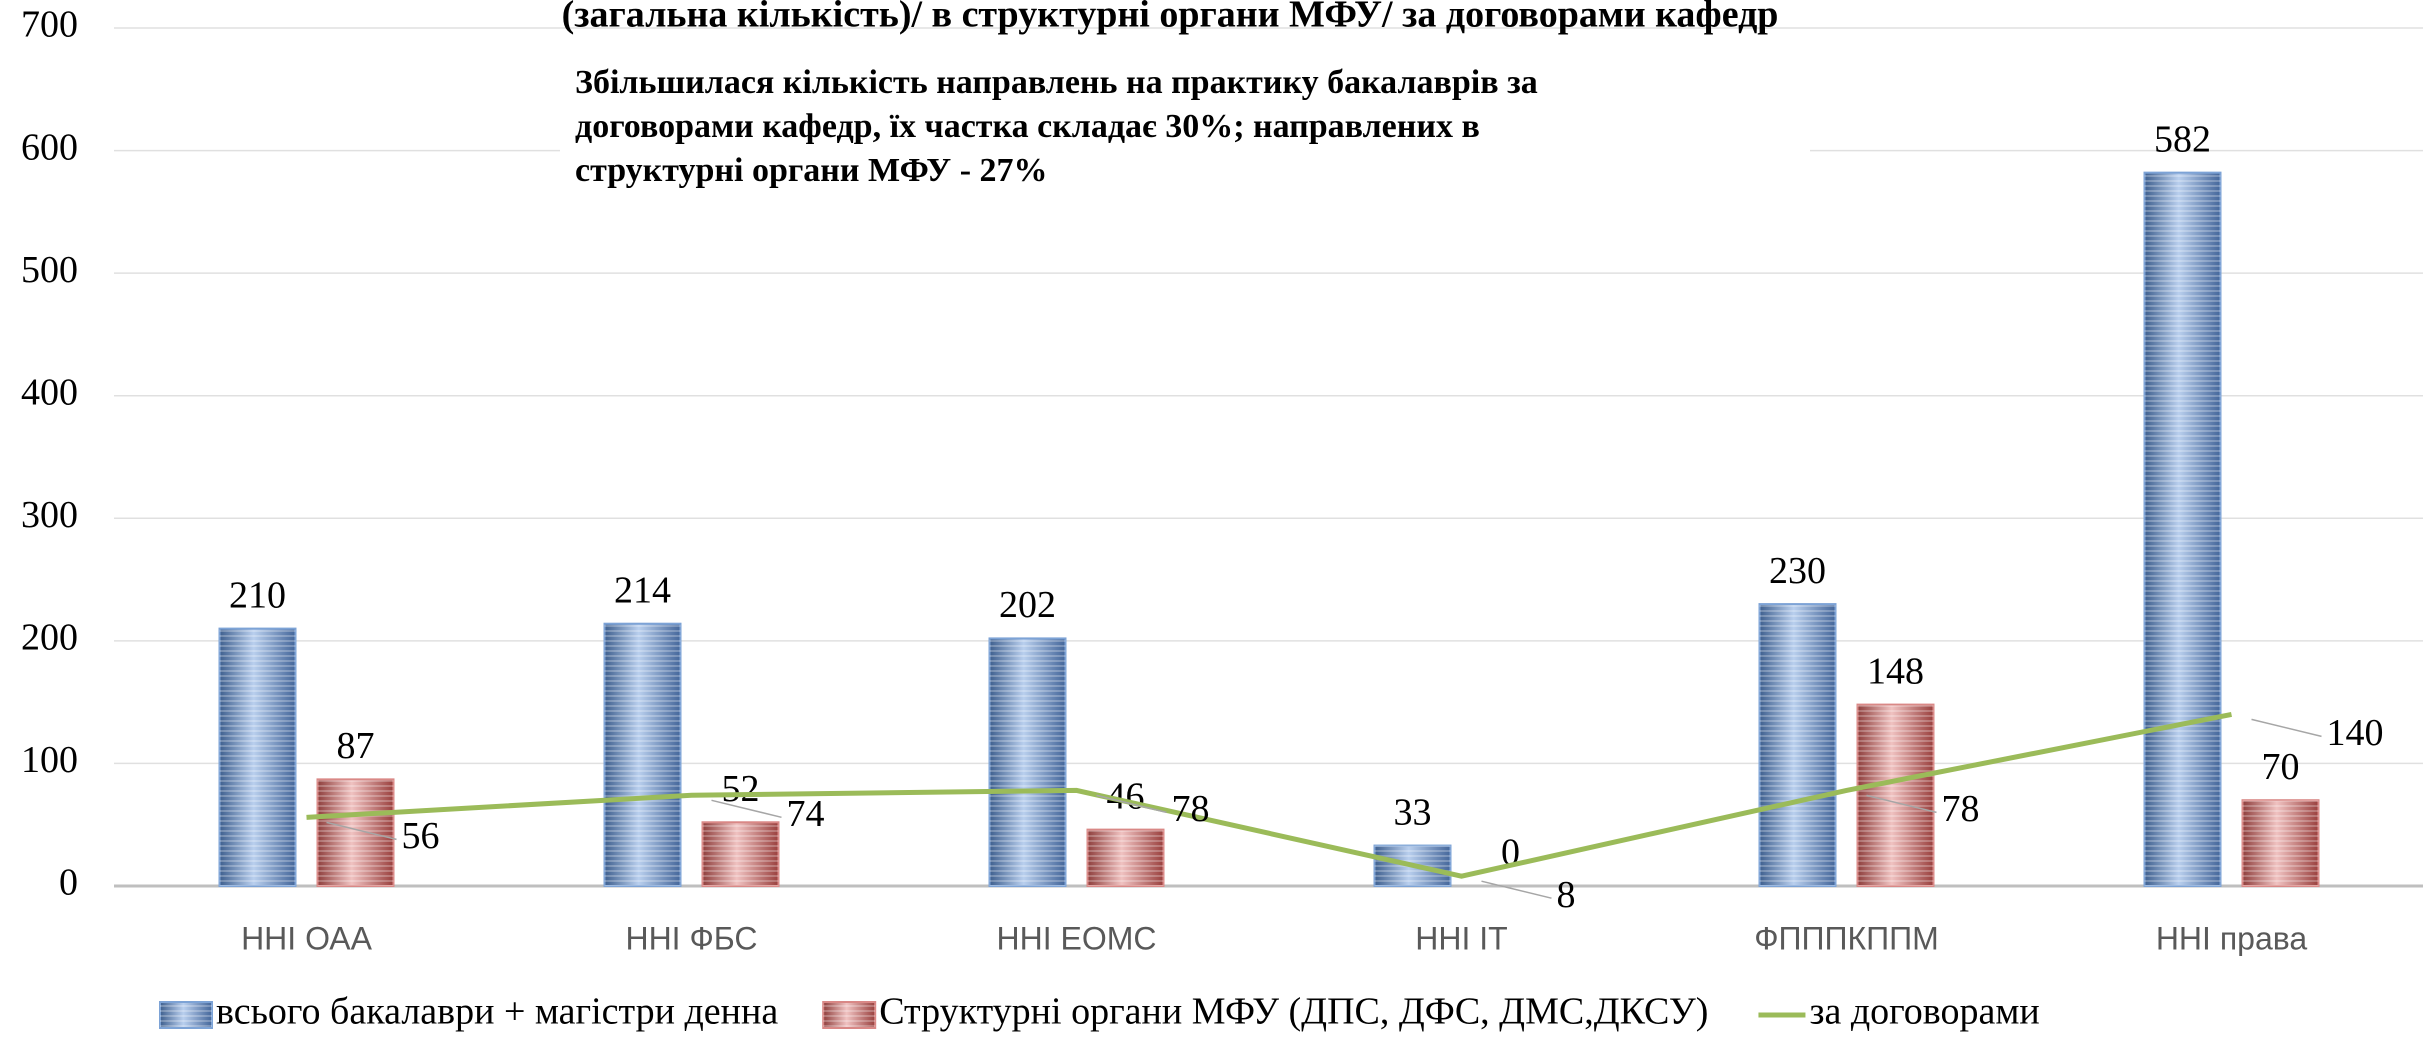 The image size is (2423, 1039). What do you see at coordinates (1027, 605) in the screenshot?
I see `data-label: 202` at bounding box center [1027, 605].